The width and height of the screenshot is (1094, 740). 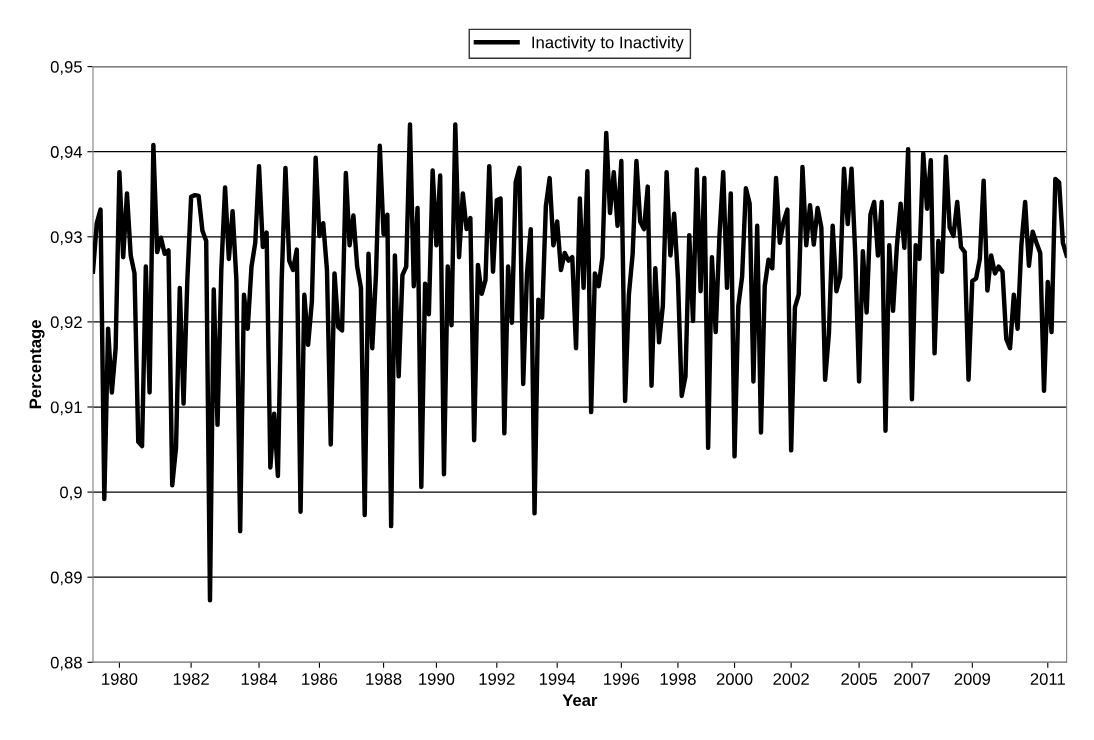 What do you see at coordinates (191, 679) in the screenshot?
I see `x-tick-label: 1982` at bounding box center [191, 679].